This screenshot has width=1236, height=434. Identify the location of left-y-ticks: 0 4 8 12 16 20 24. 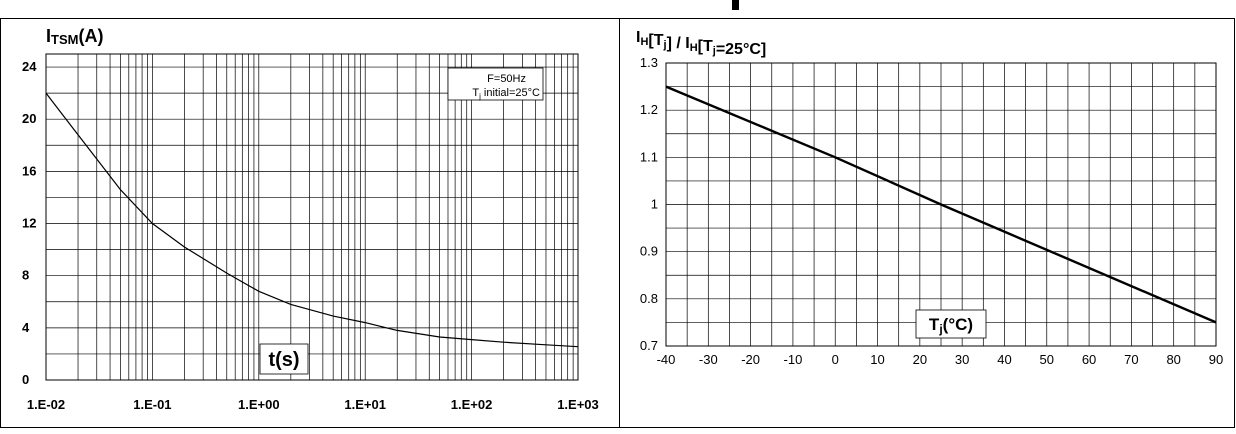
(29, 223).